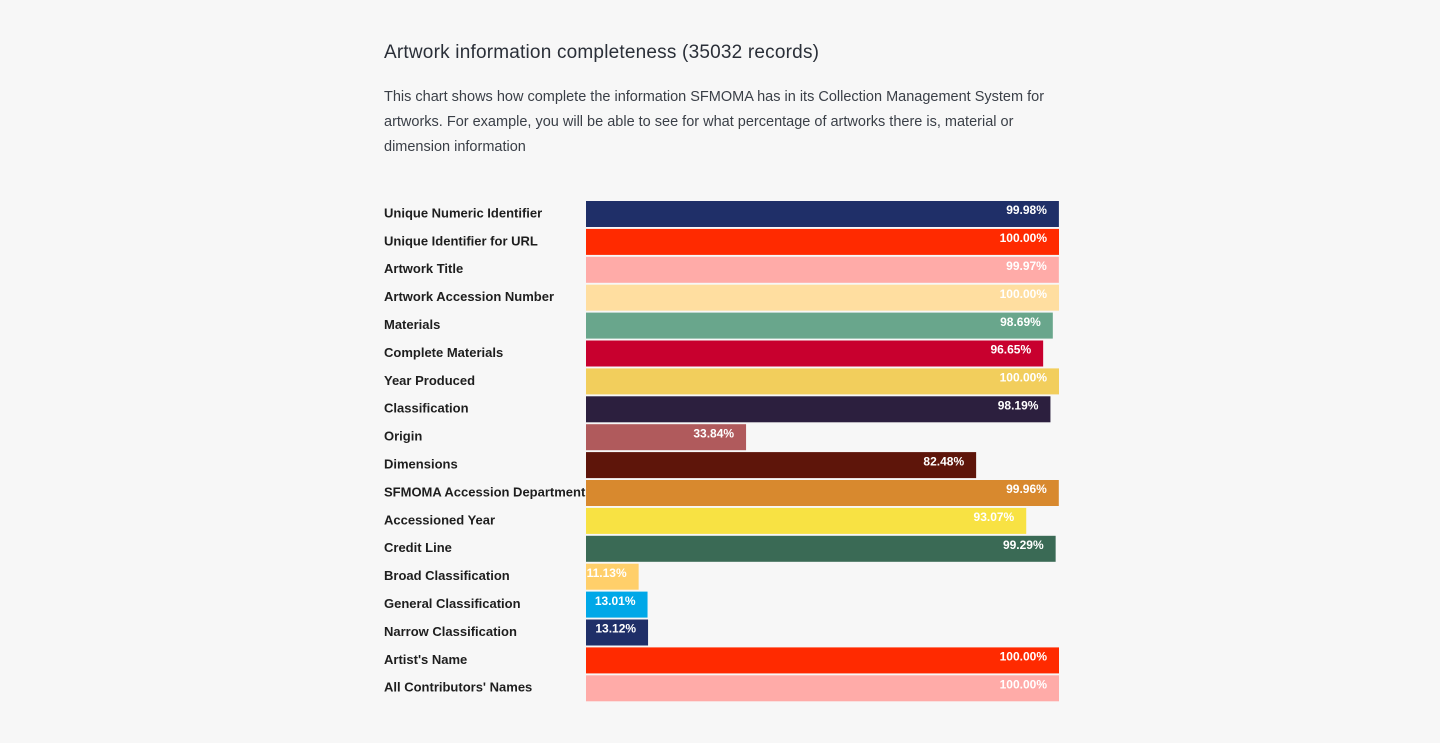 The image size is (1440, 743). I want to click on bar-complete-materials, so click(815, 353).